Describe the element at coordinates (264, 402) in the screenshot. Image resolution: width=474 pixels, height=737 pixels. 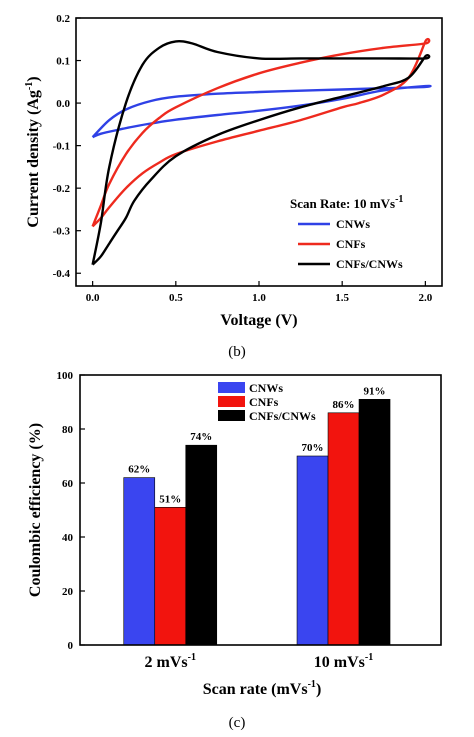
I see `efficiency-legend-label-1: CNFs` at that location.